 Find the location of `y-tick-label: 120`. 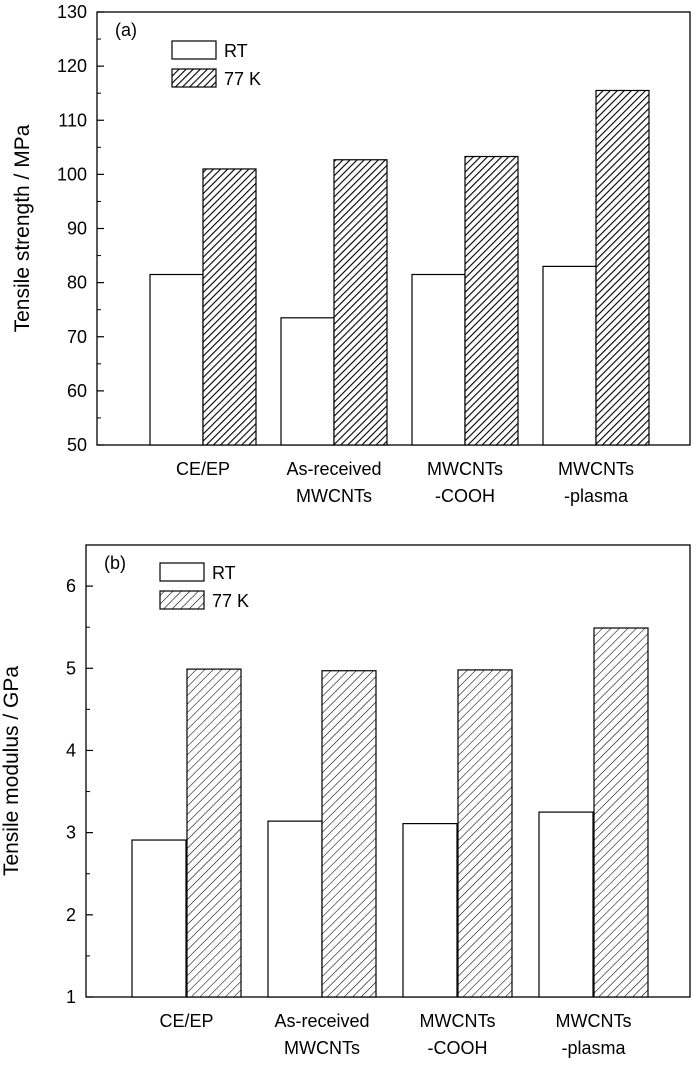

y-tick-label: 120 is located at coordinates (72, 66).